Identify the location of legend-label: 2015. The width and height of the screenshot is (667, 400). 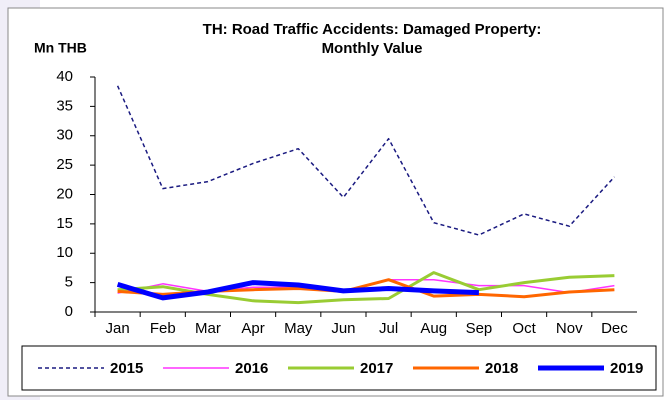
(126, 368).